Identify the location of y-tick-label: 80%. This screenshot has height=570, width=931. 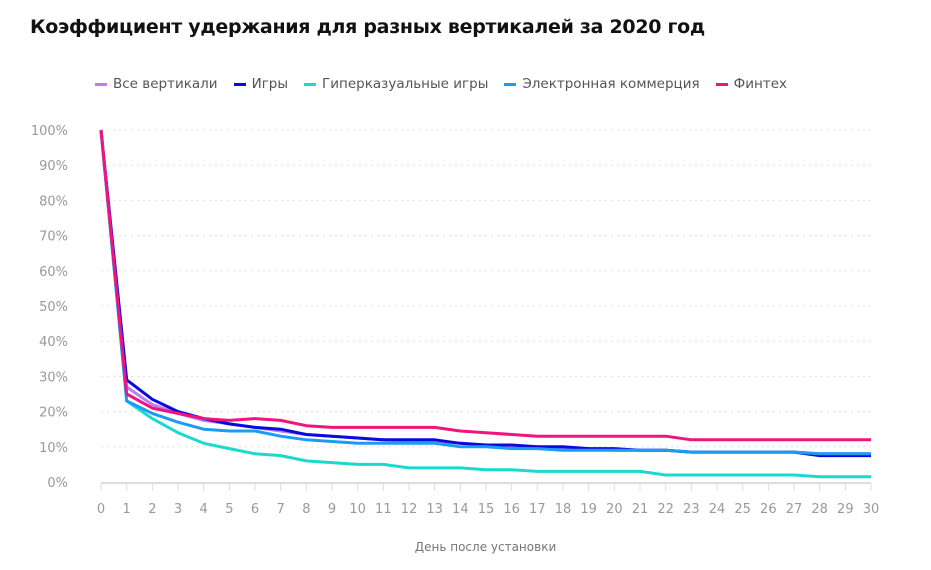
(53, 201).